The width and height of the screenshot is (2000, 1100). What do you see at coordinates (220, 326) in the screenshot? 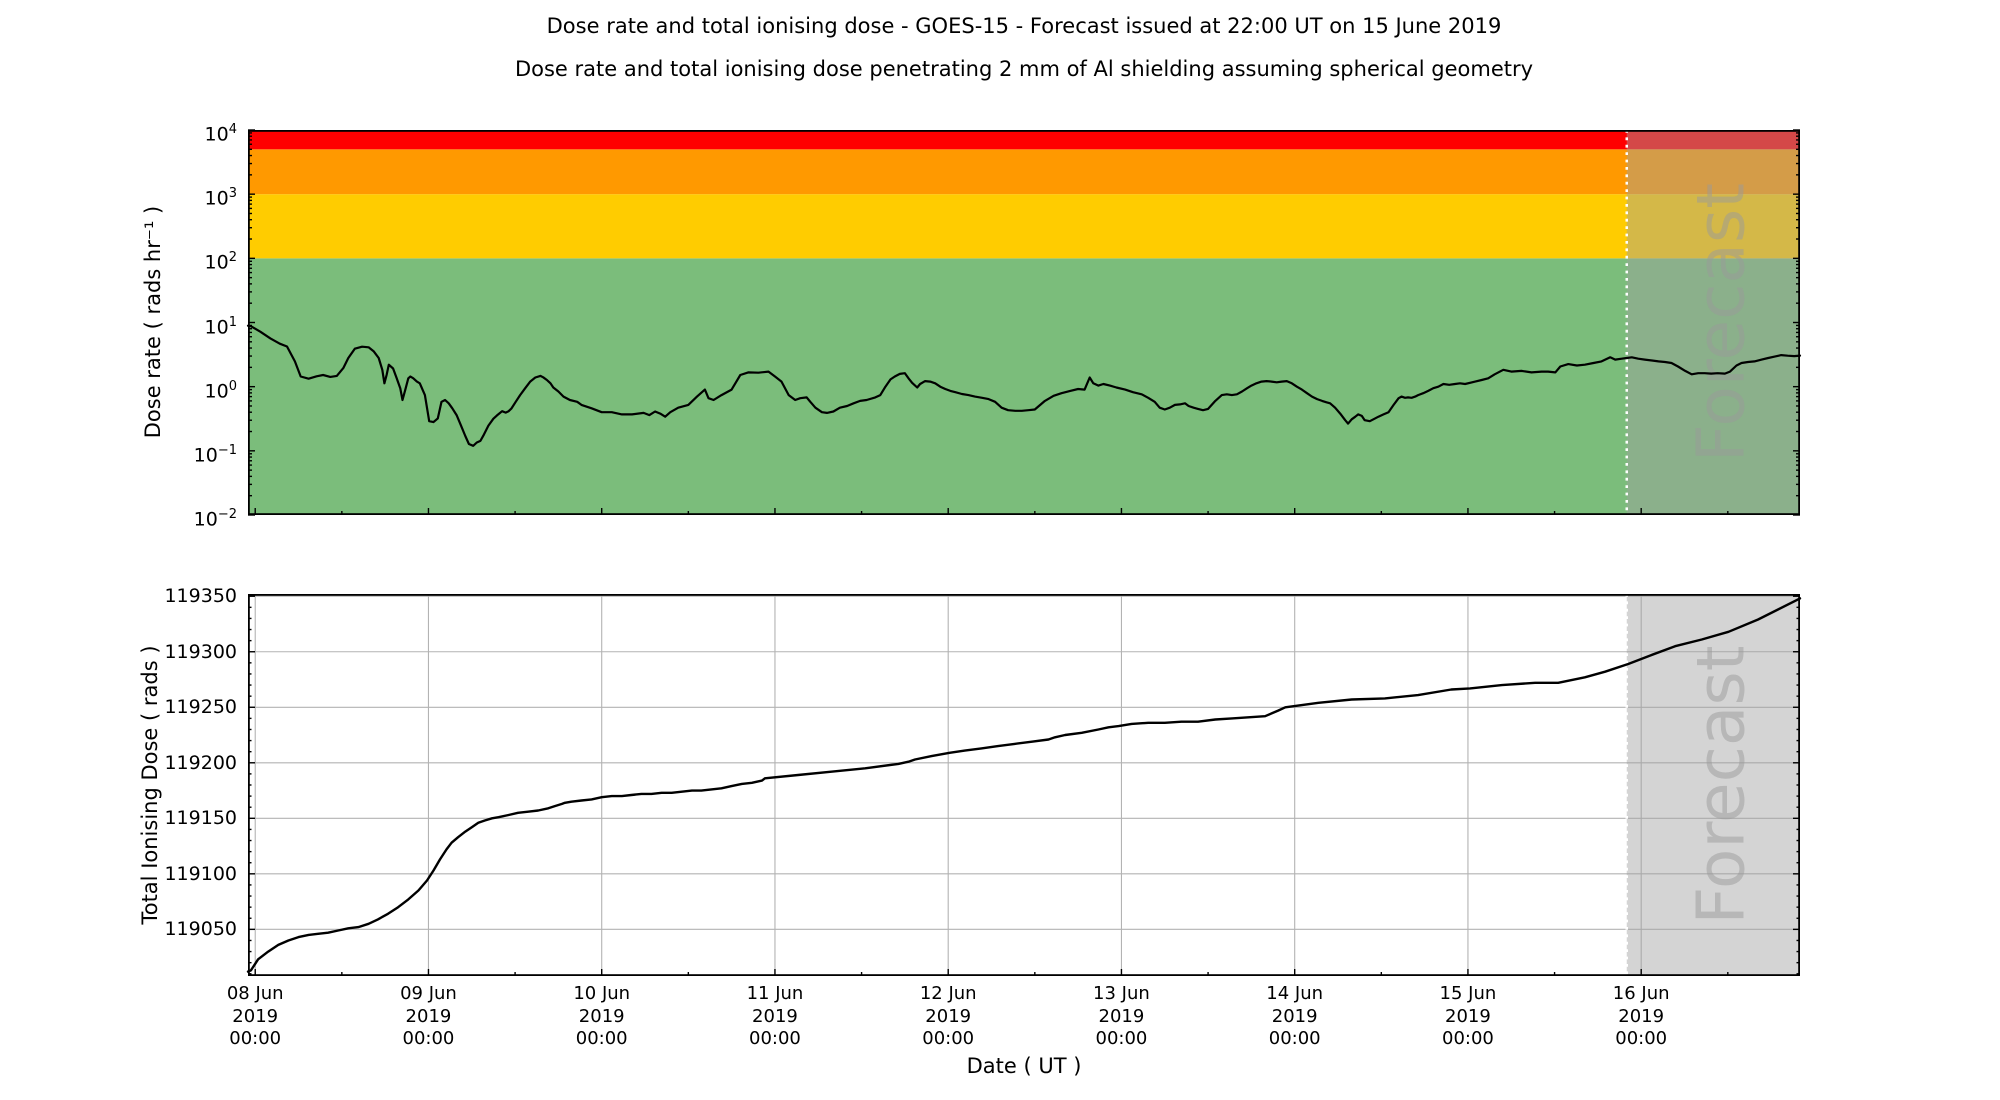
I see `y-tick-label: 10¹` at bounding box center [220, 326].